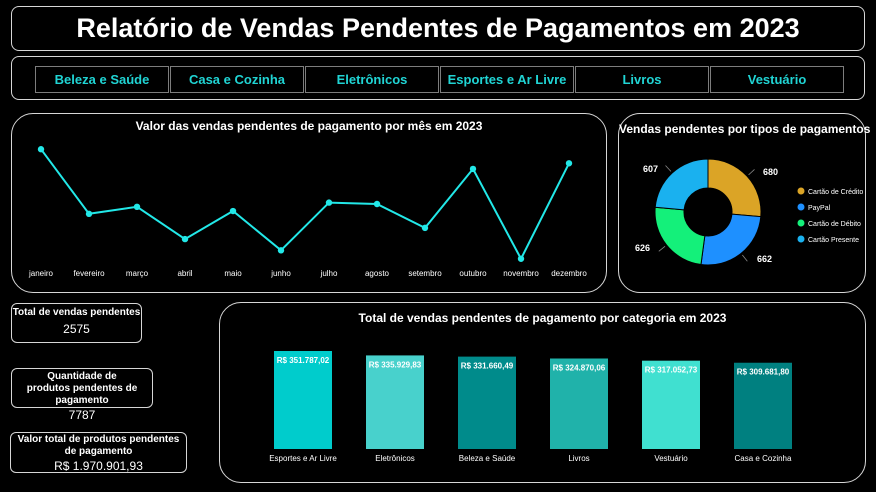 Image resolution: width=876 pixels, height=492 pixels. Describe the element at coordinates (82, 415) in the screenshot. I see `kpi-quantidade-produtos-value: 7787` at that location.